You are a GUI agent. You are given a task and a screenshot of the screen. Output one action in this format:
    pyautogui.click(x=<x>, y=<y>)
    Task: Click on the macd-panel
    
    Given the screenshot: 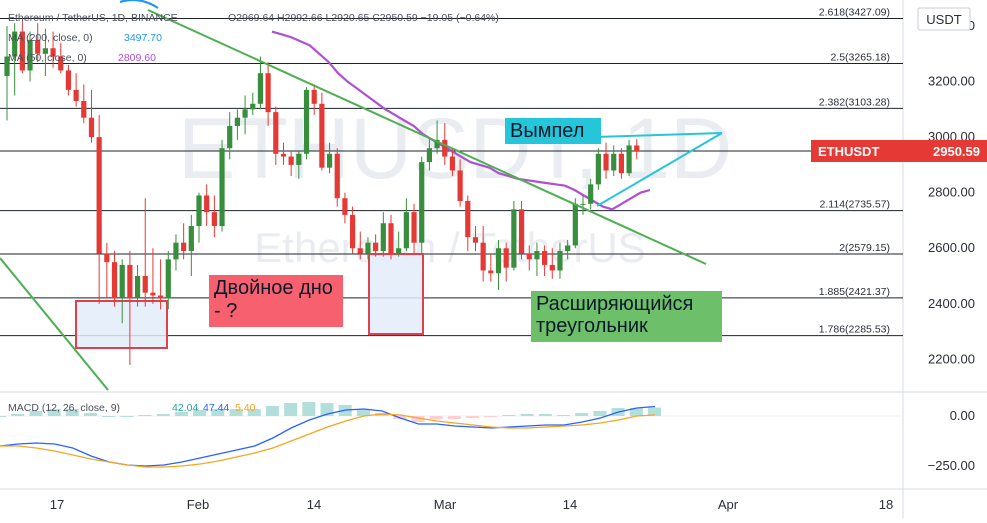 What is the action you would take?
    pyautogui.click(x=451, y=435)
    